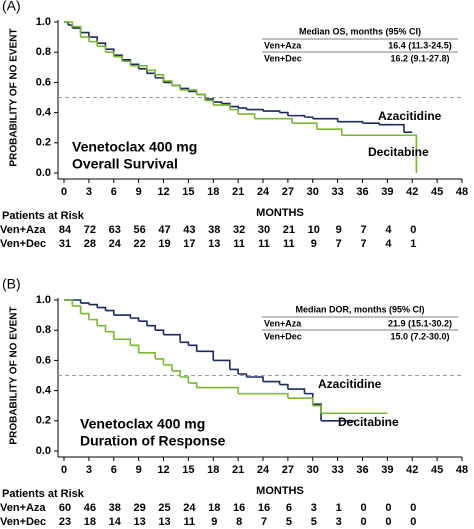 The width and height of the screenshot is (474, 529). Describe the element at coordinates (164, 244) in the screenshot. I see `at-risk-value: 19` at that location.